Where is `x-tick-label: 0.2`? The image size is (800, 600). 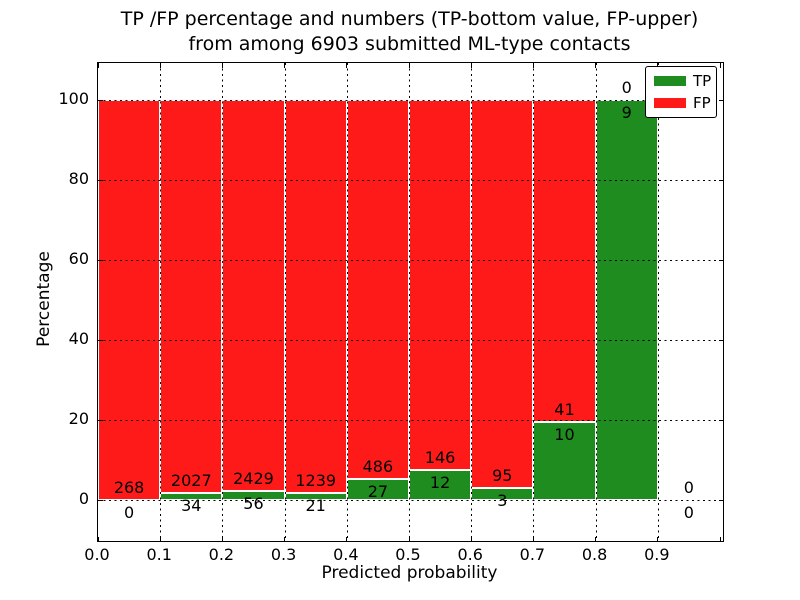
x-tick-label: 0.2 is located at coordinates (221, 554).